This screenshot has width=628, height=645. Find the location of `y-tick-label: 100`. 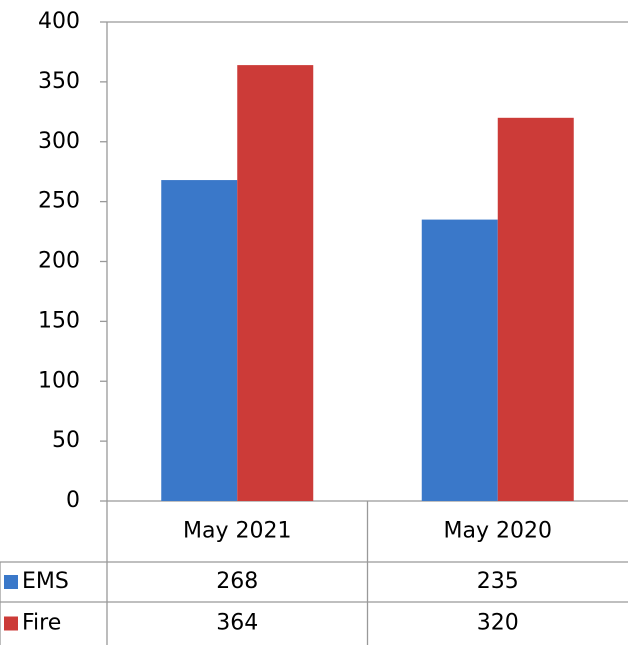

y-tick-label: 100 is located at coordinates (59, 380).